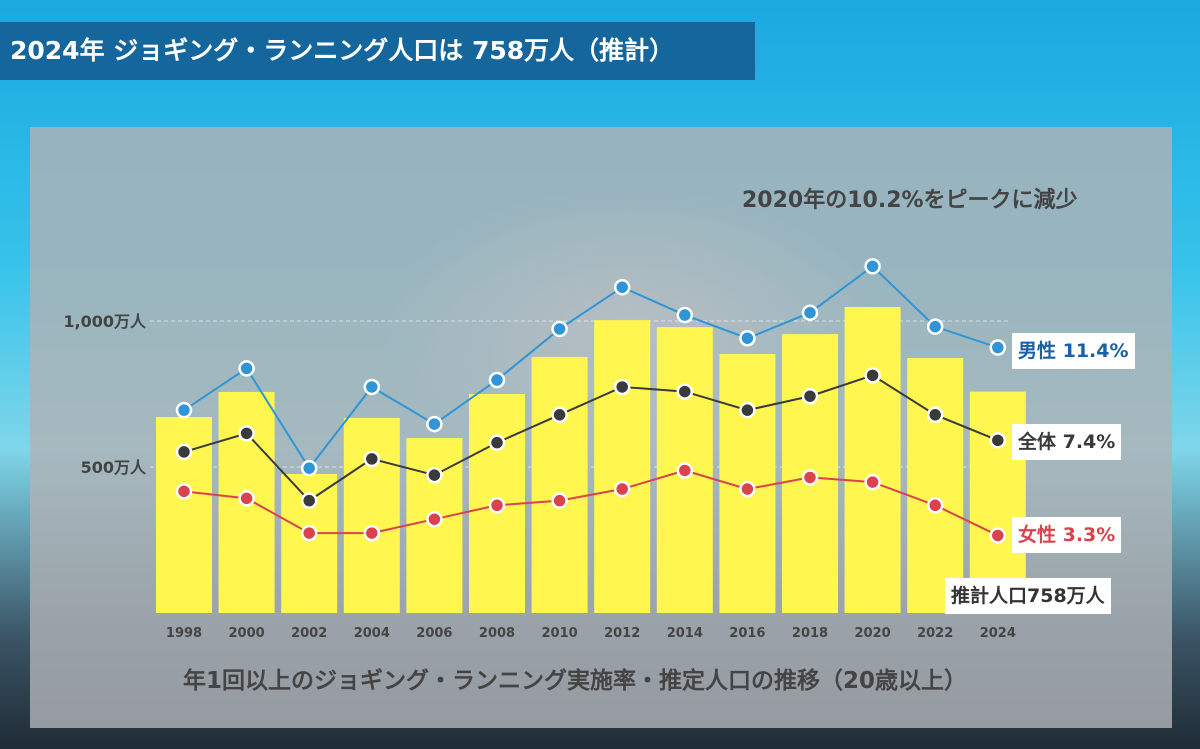 Image resolution: width=1200 pixels, height=749 pixels. I want to click on point-全体-2024, so click(998, 440).